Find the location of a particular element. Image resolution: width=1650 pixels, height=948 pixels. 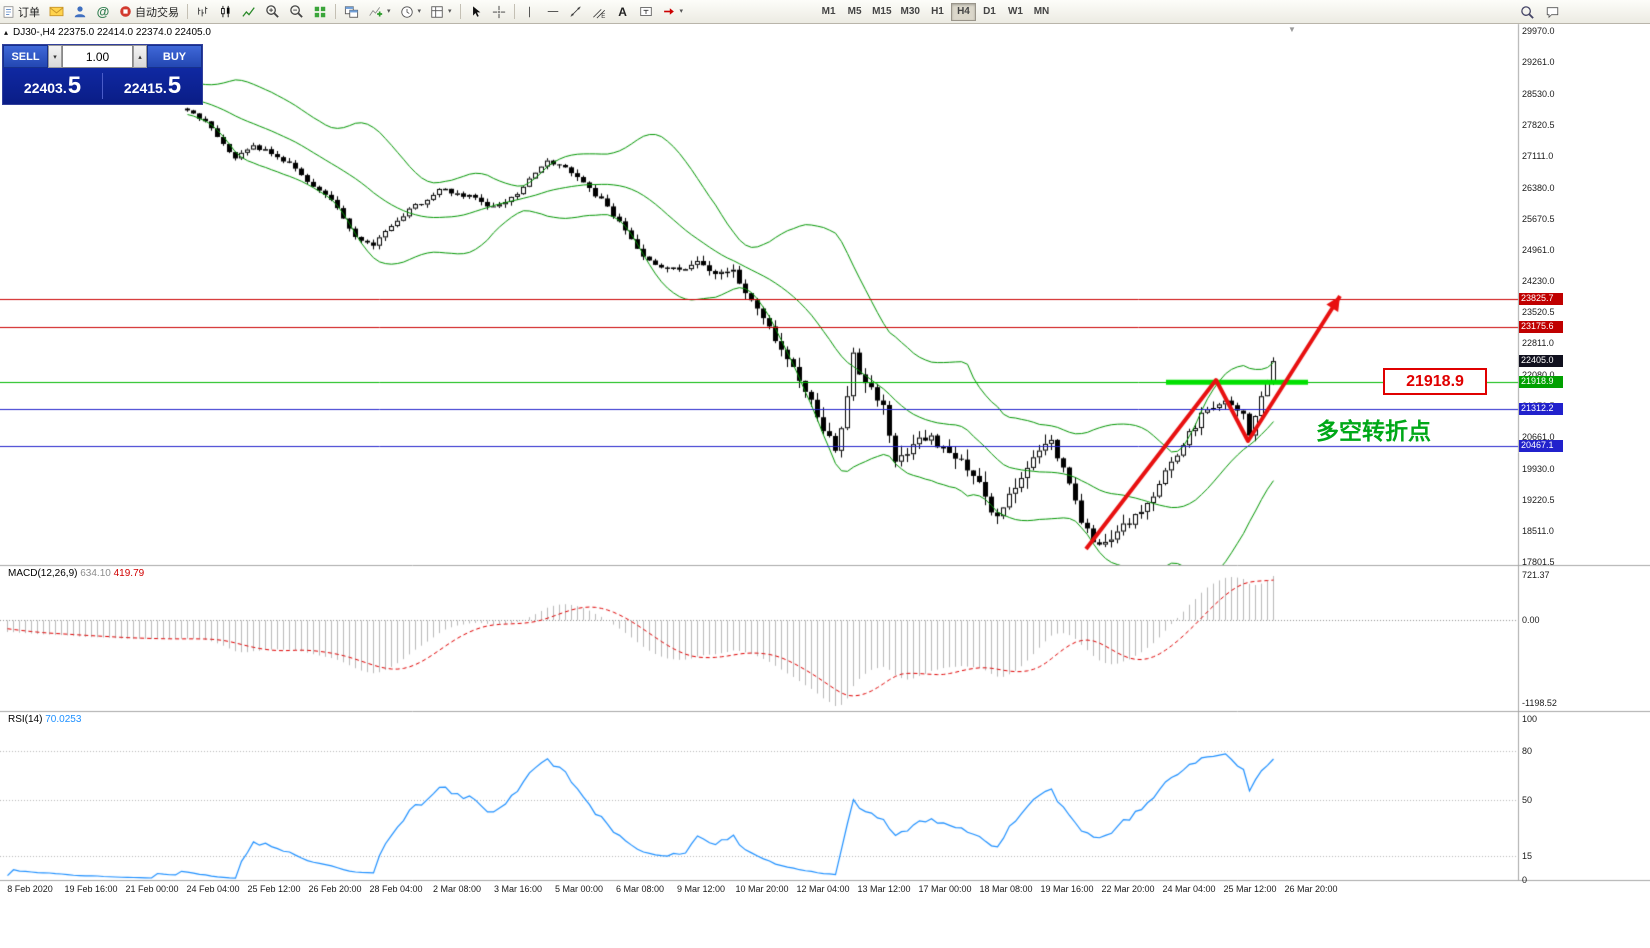

accounts-button is located at coordinates (80, 12).